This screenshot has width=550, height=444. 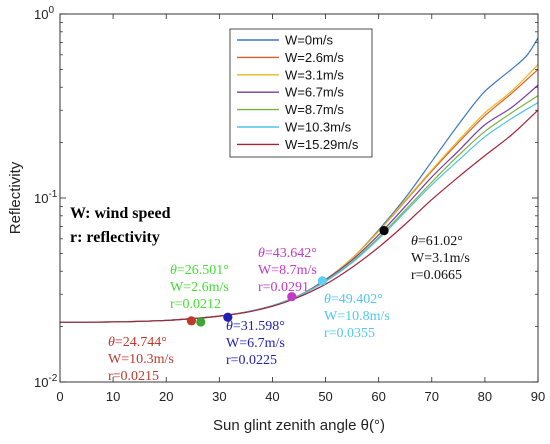 What do you see at coordinates (353, 299) in the screenshot?
I see `annotation-4-line-0: θ=49.402°` at bounding box center [353, 299].